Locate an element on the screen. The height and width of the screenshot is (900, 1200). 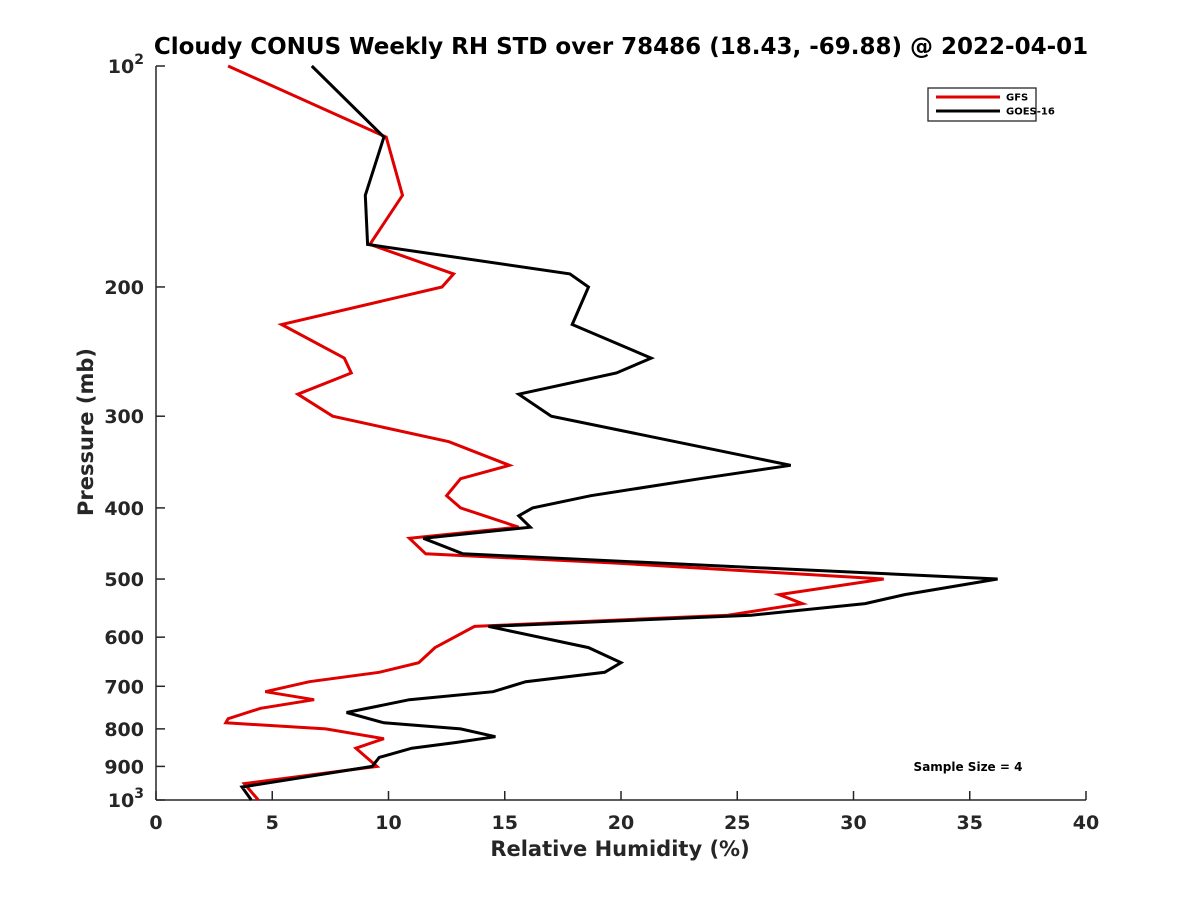
y-tick-label: 400 is located at coordinates (124, 509).